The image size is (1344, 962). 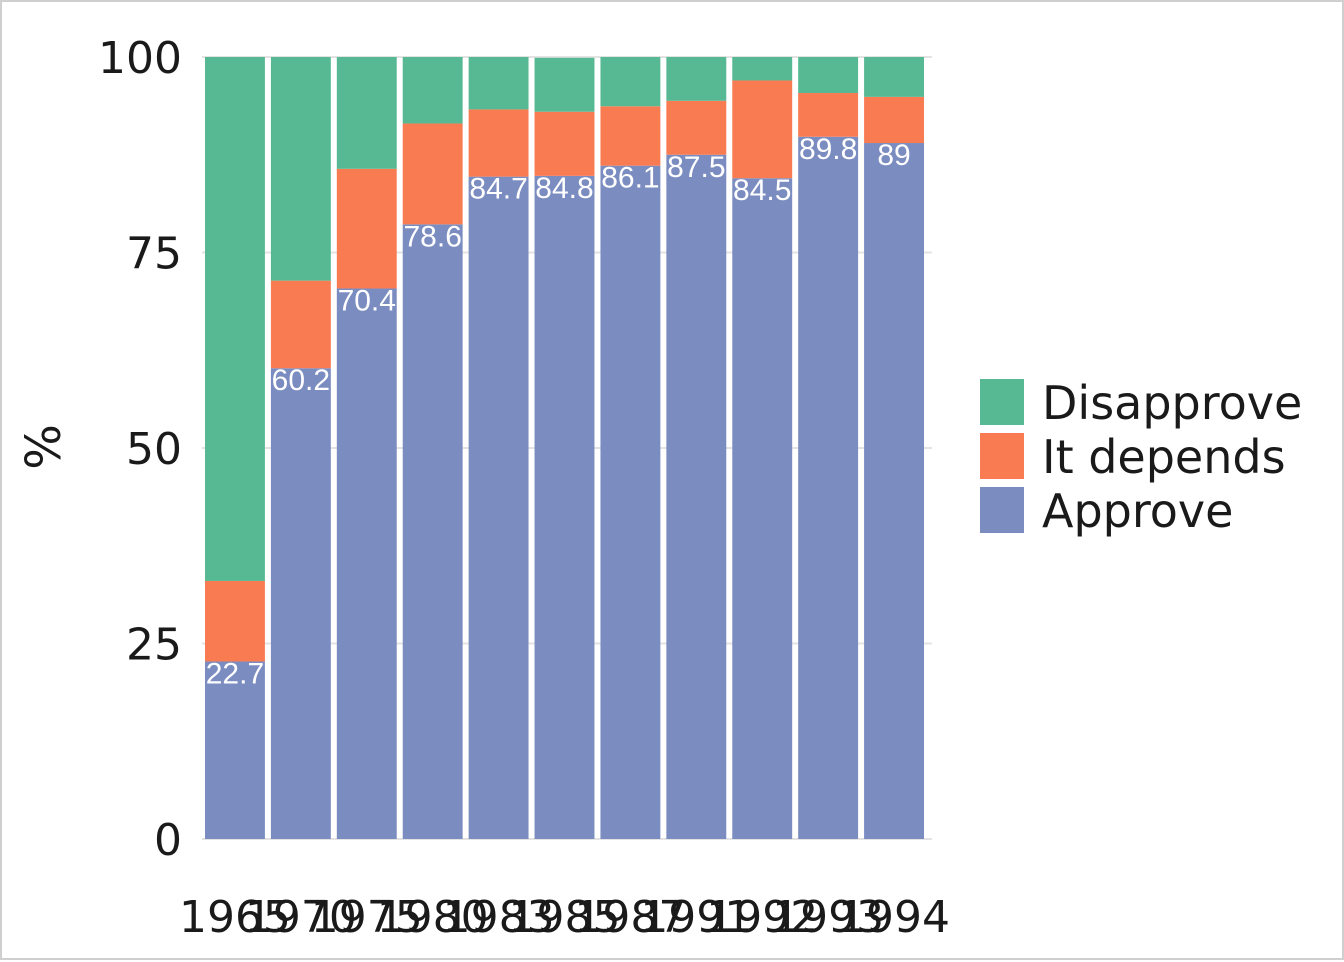 What do you see at coordinates (564, 188) in the screenshot?
I see `data-label: 84.8` at bounding box center [564, 188].